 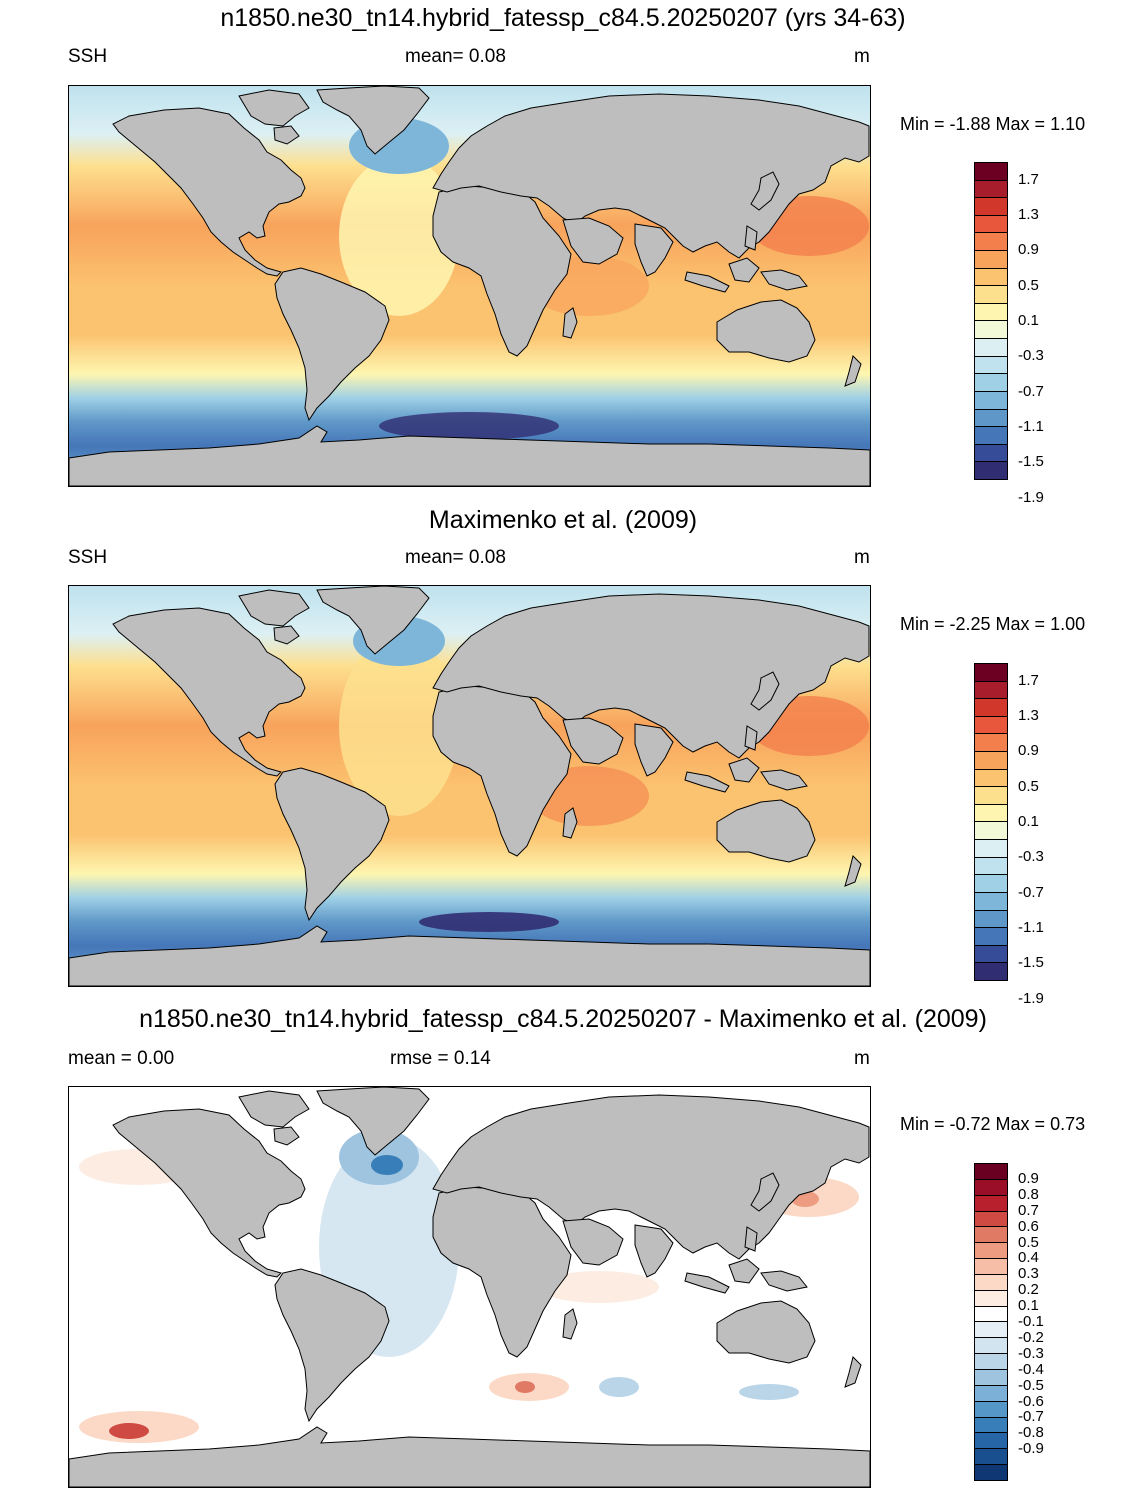 I want to click on panel3-colorbar-tick-label: 0.1, so click(x=1028, y=1306).